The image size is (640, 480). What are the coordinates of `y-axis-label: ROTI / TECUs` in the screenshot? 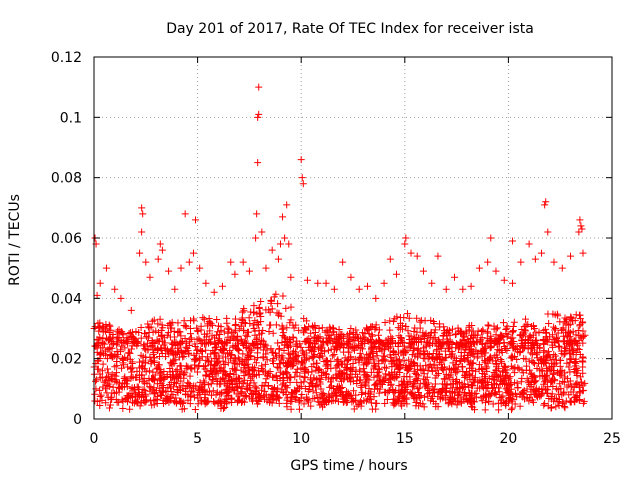 It's located at (15, 240).